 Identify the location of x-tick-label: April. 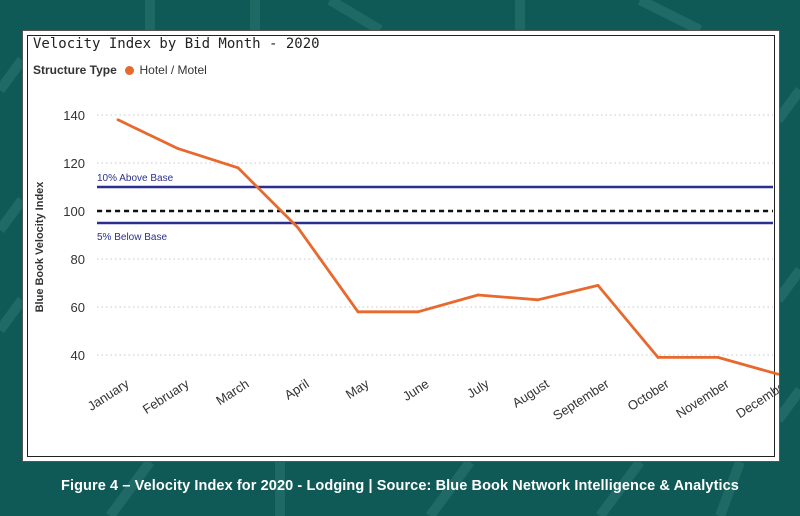
(297, 389).